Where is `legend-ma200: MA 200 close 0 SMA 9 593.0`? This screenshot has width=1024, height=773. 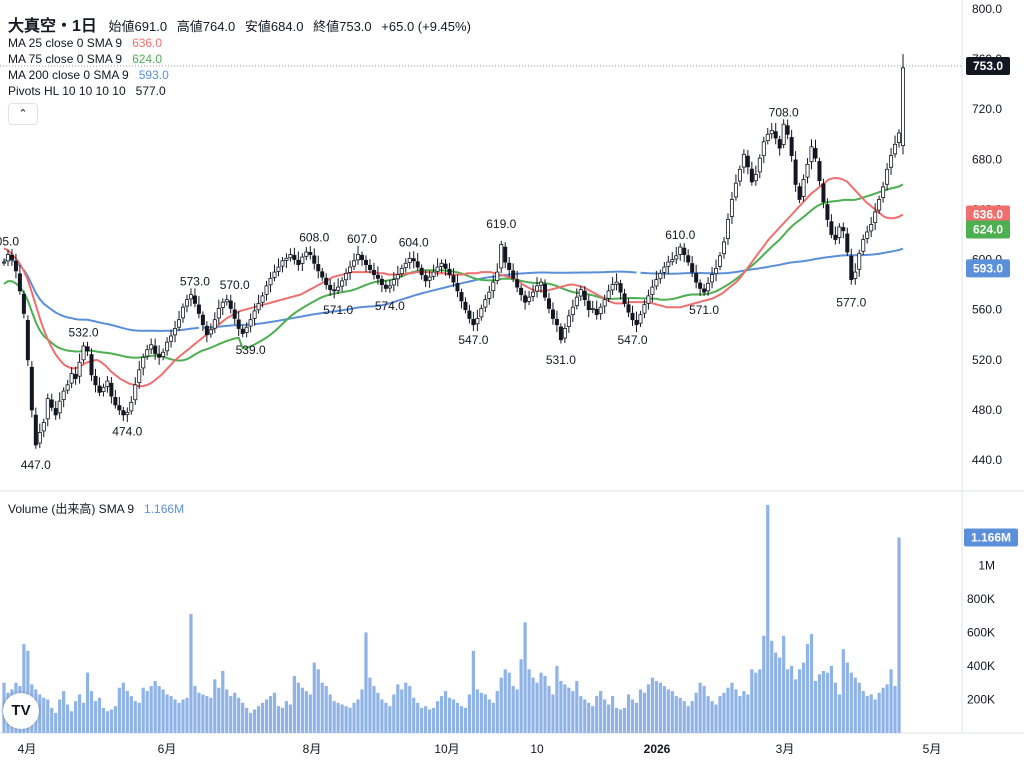
legend-ma200: MA 200 close 0 SMA 9 593.0 is located at coordinates (88, 75).